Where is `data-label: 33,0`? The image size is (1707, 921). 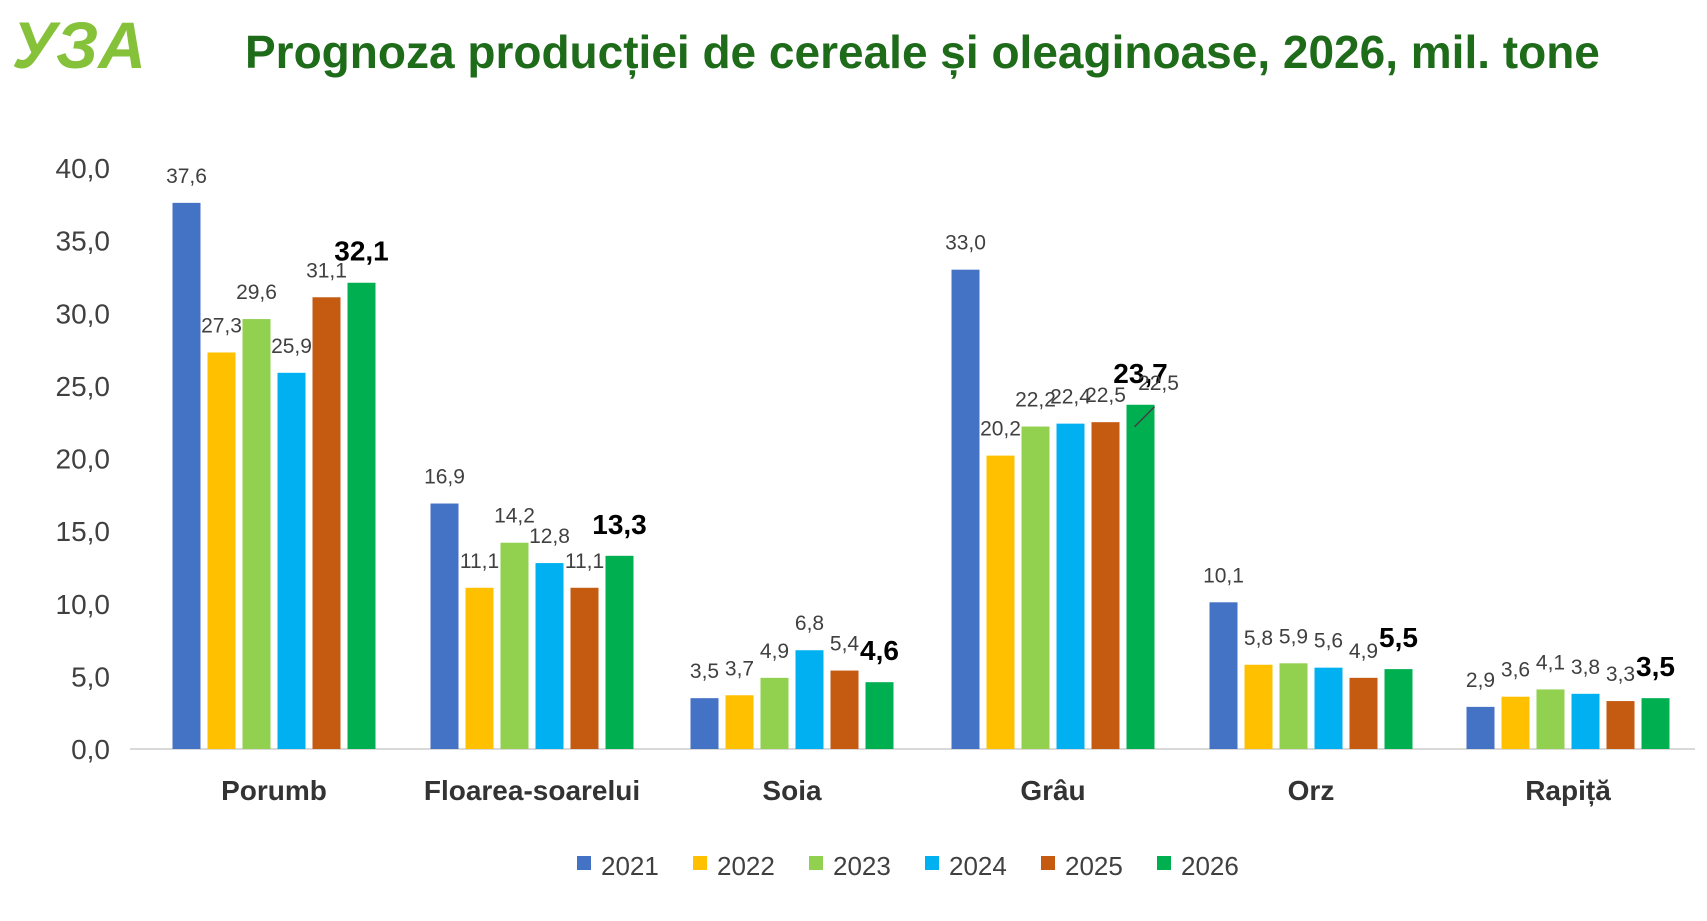
data-label: 33,0 is located at coordinates (965, 243).